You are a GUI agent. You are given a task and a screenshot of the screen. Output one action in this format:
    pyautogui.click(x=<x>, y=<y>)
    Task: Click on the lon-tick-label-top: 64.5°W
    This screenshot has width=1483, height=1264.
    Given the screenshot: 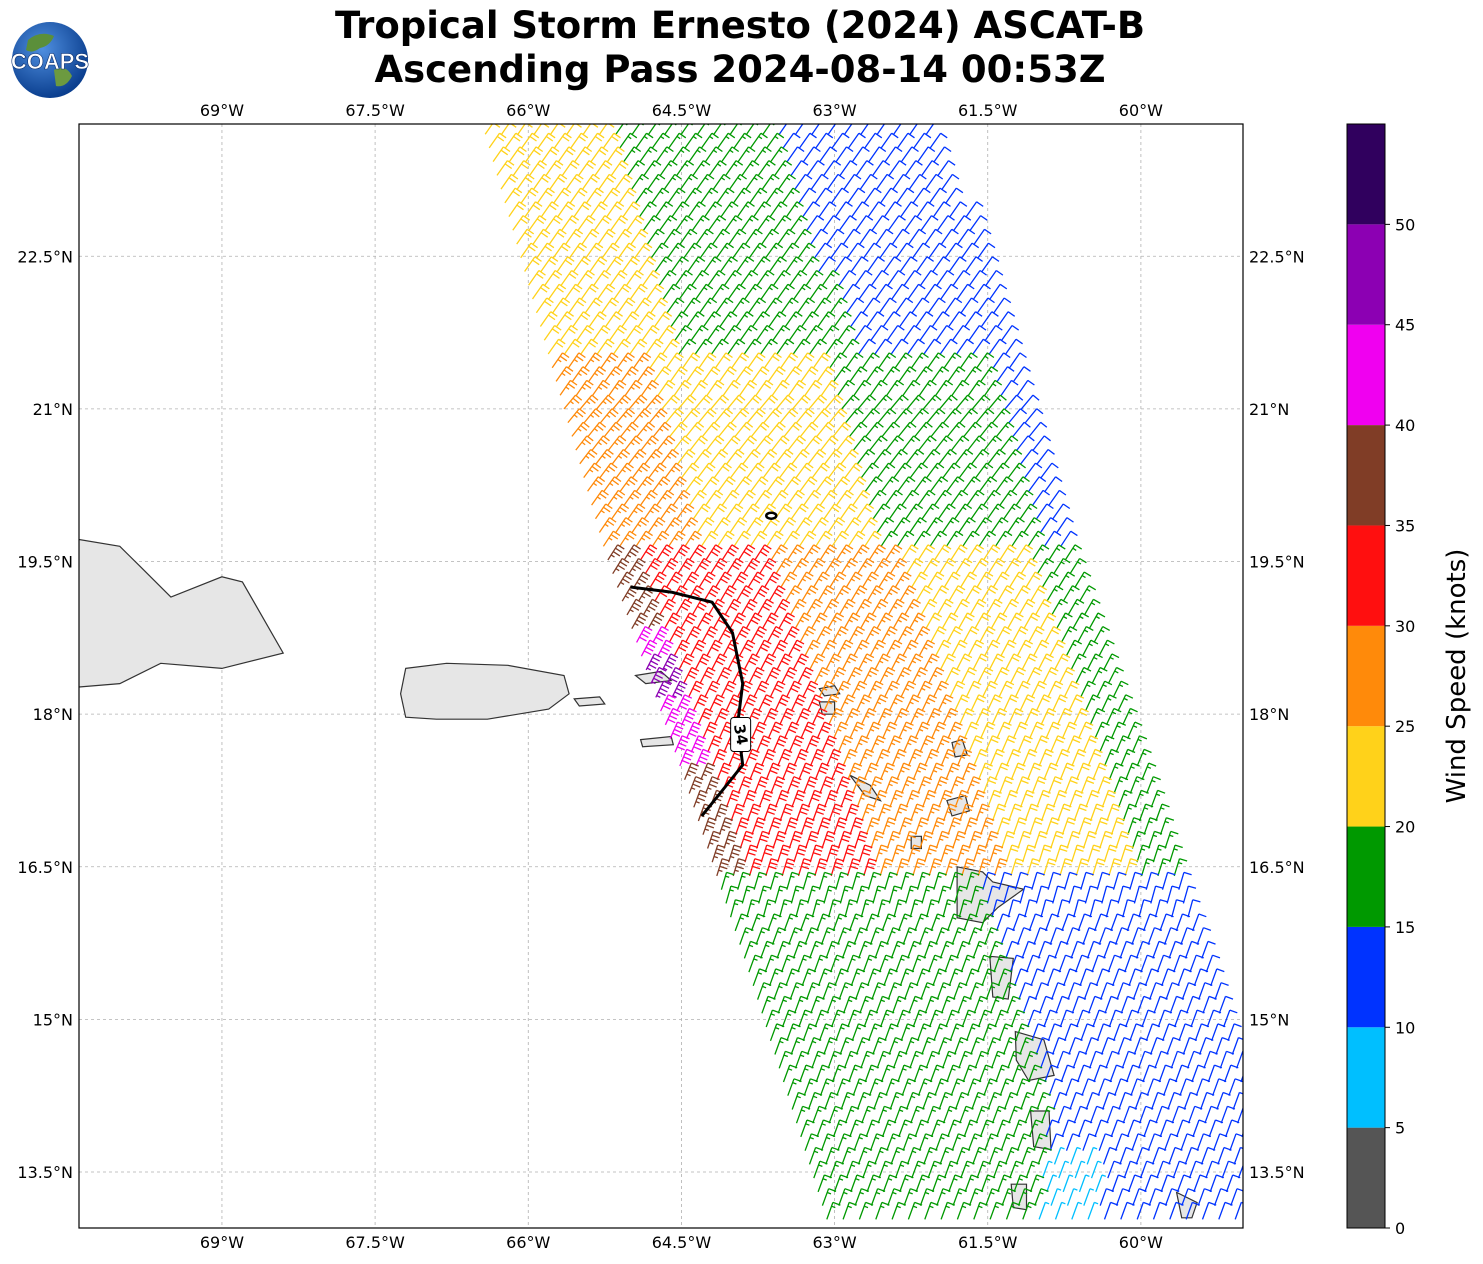 What is the action you would take?
    pyautogui.click(x=682, y=110)
    